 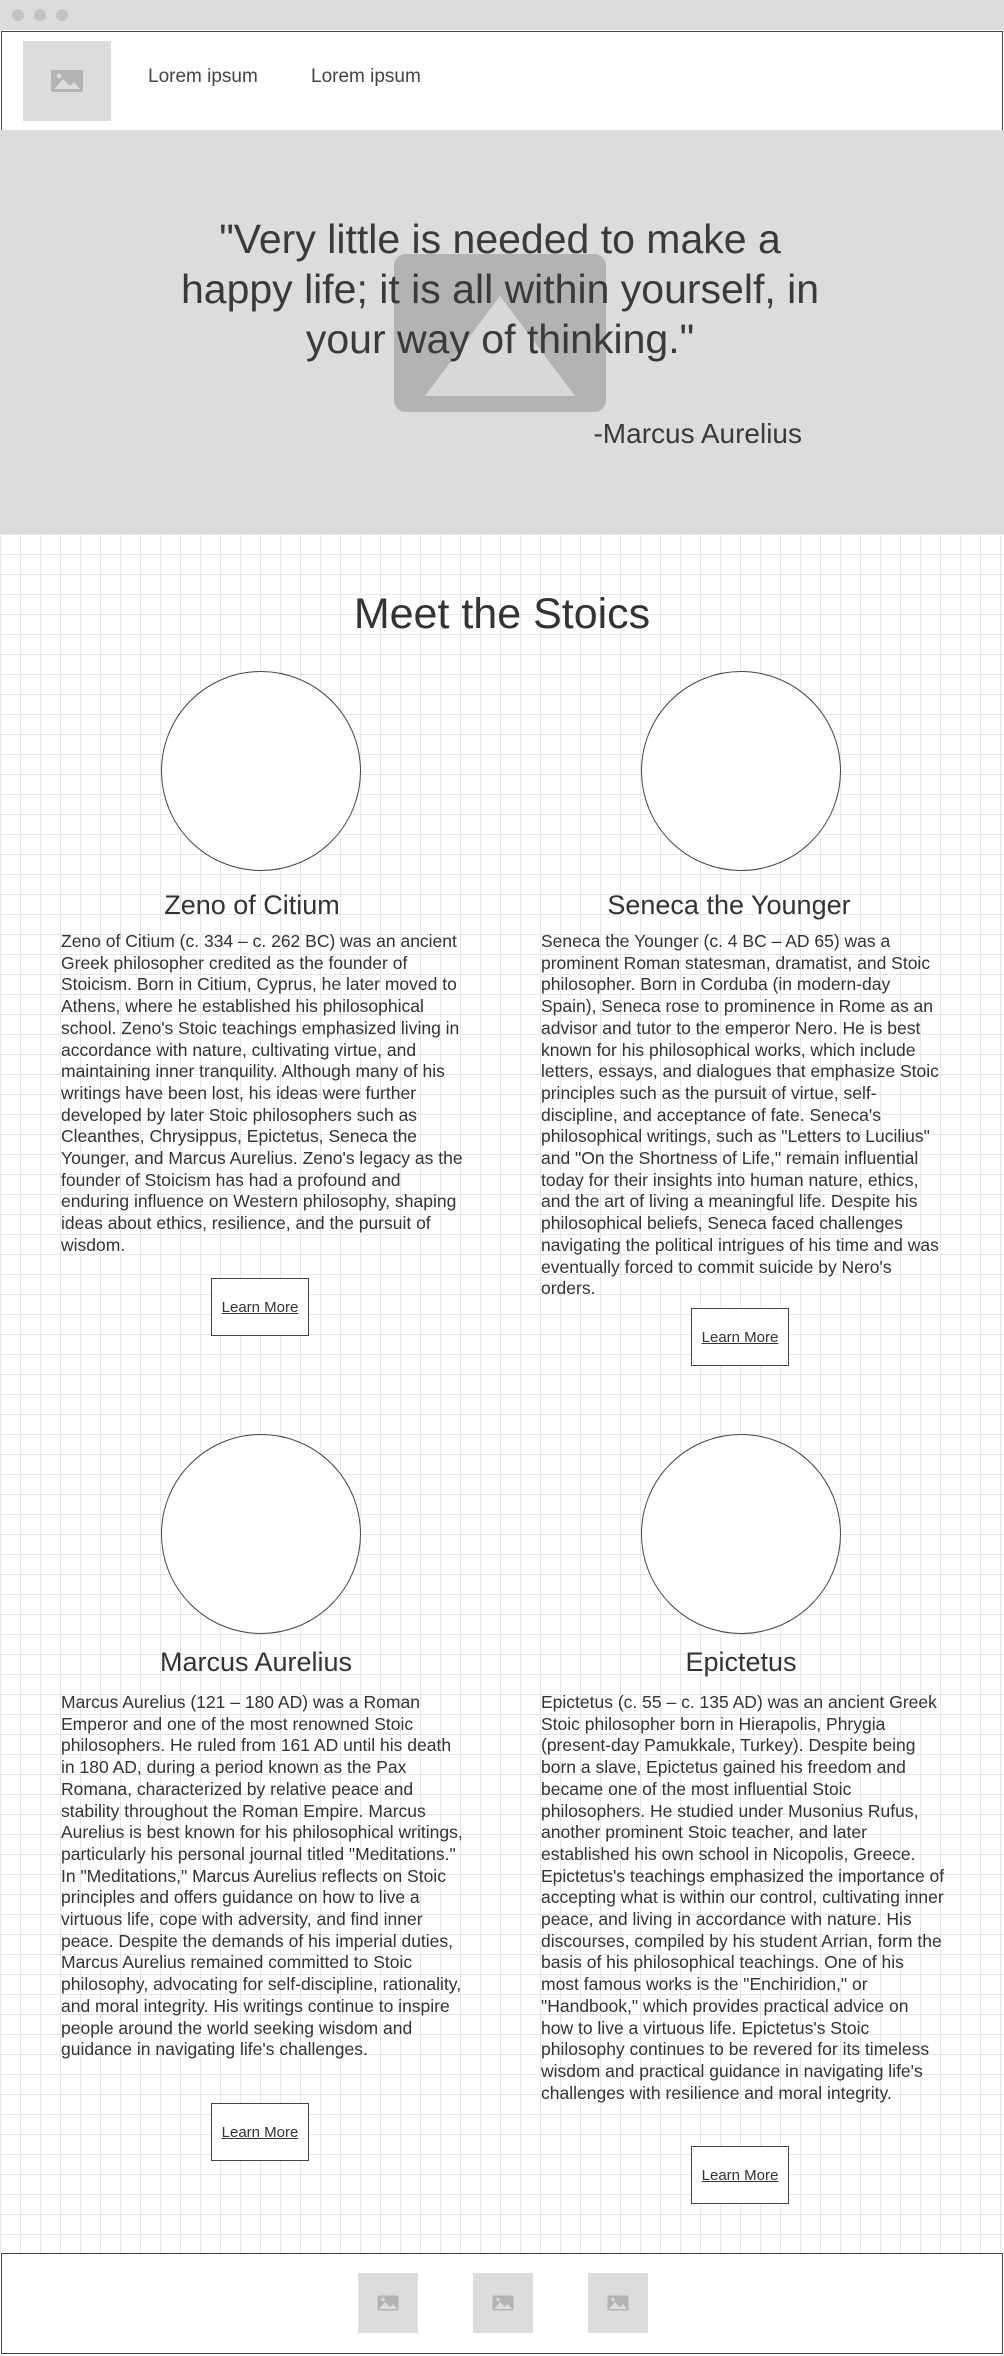 What do you see at coordinates (40, 15) in the screenshot?
I see `window-minimize-dot` at bounding box center [40, 15].